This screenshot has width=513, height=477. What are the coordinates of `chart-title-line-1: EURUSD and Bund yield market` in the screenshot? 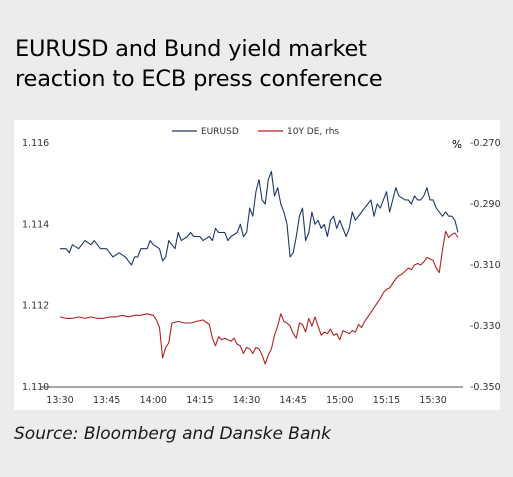 It's located at (191, 49).